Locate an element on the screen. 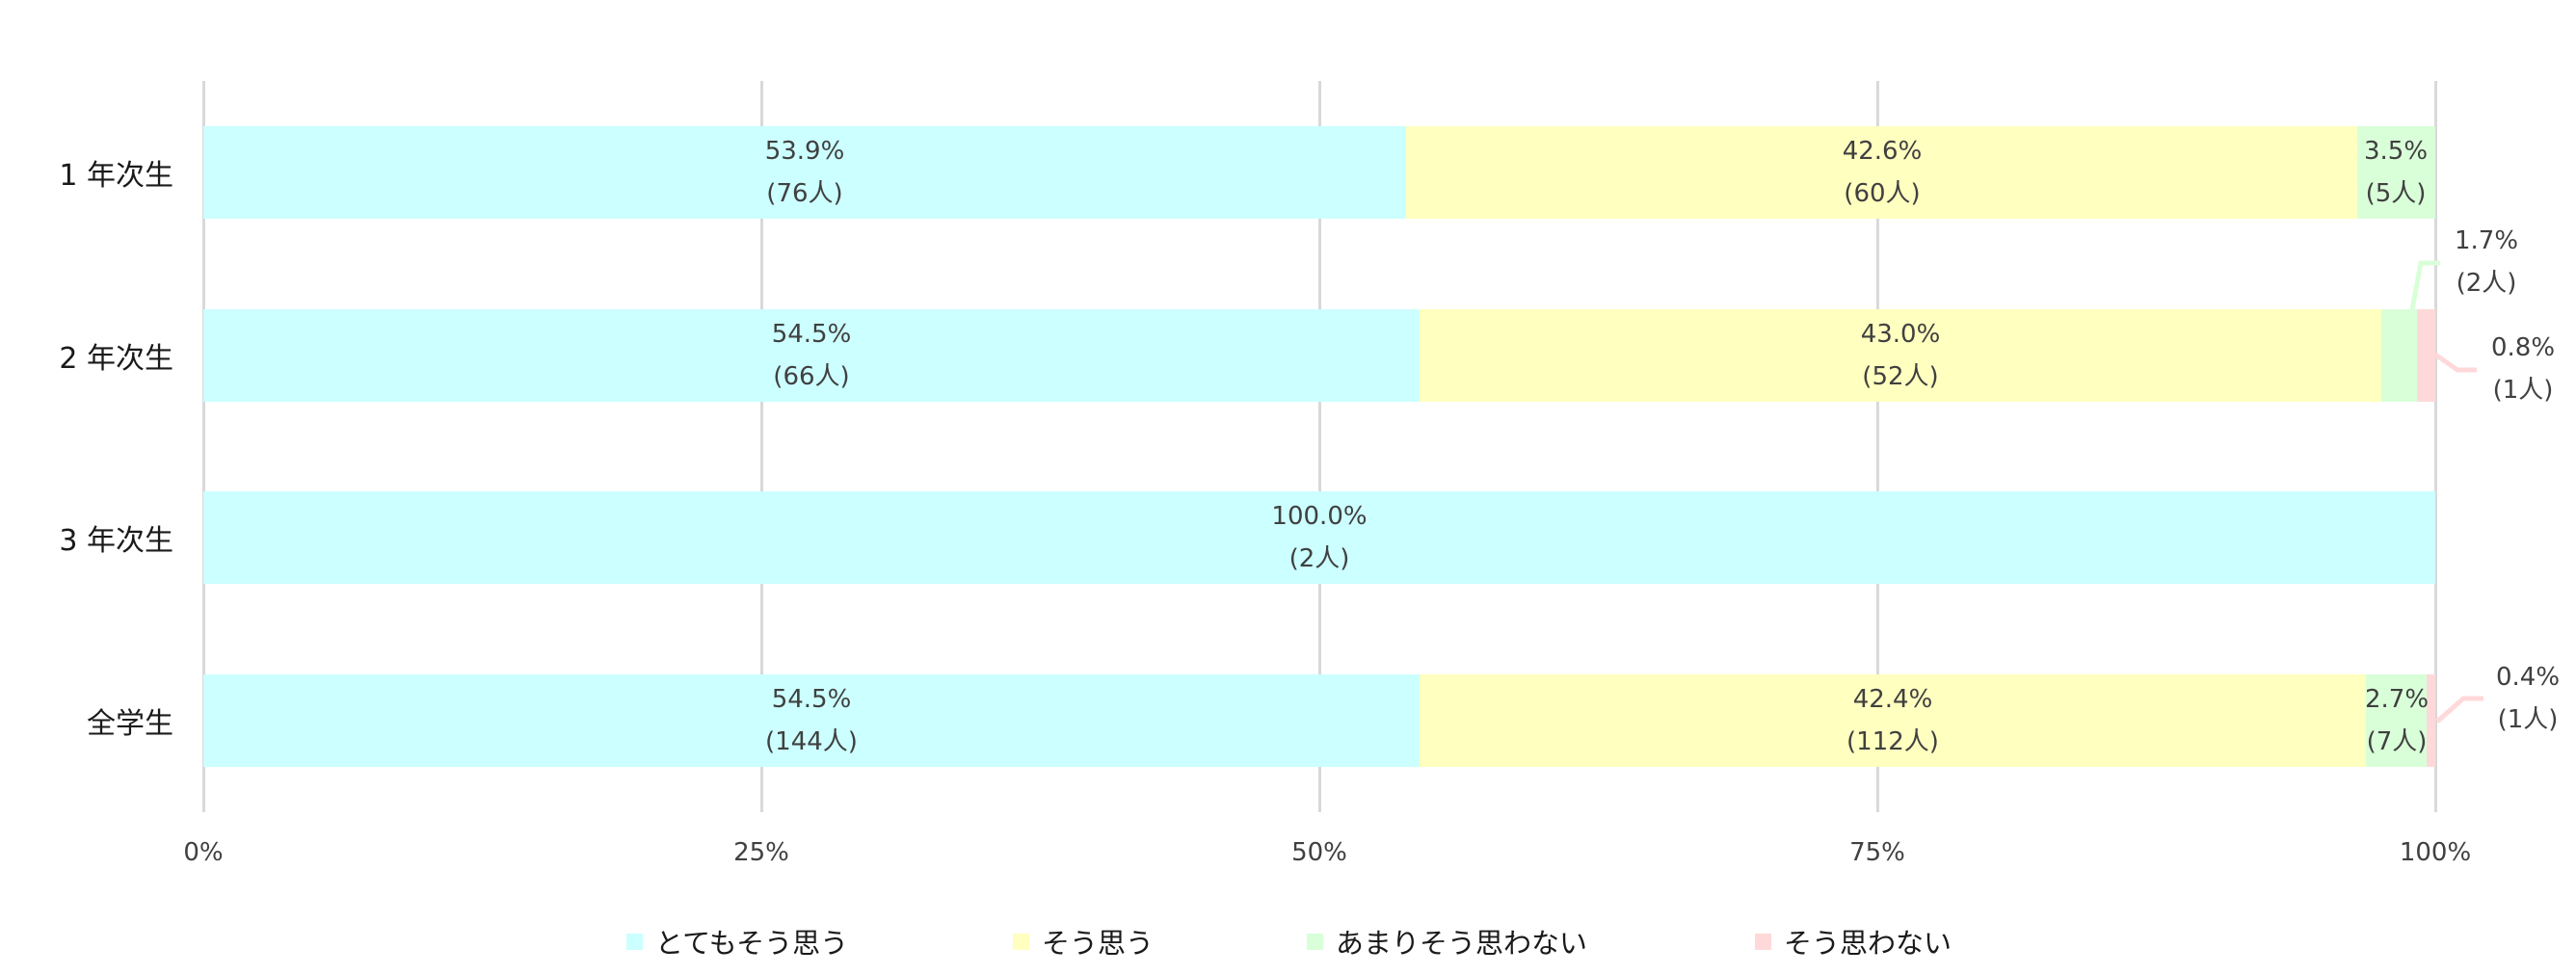 The height and width of the screenshot is (975, 2576). legend-item-disagree-somewhat: あまりそう思わない is located at coordinates (1447, 941).